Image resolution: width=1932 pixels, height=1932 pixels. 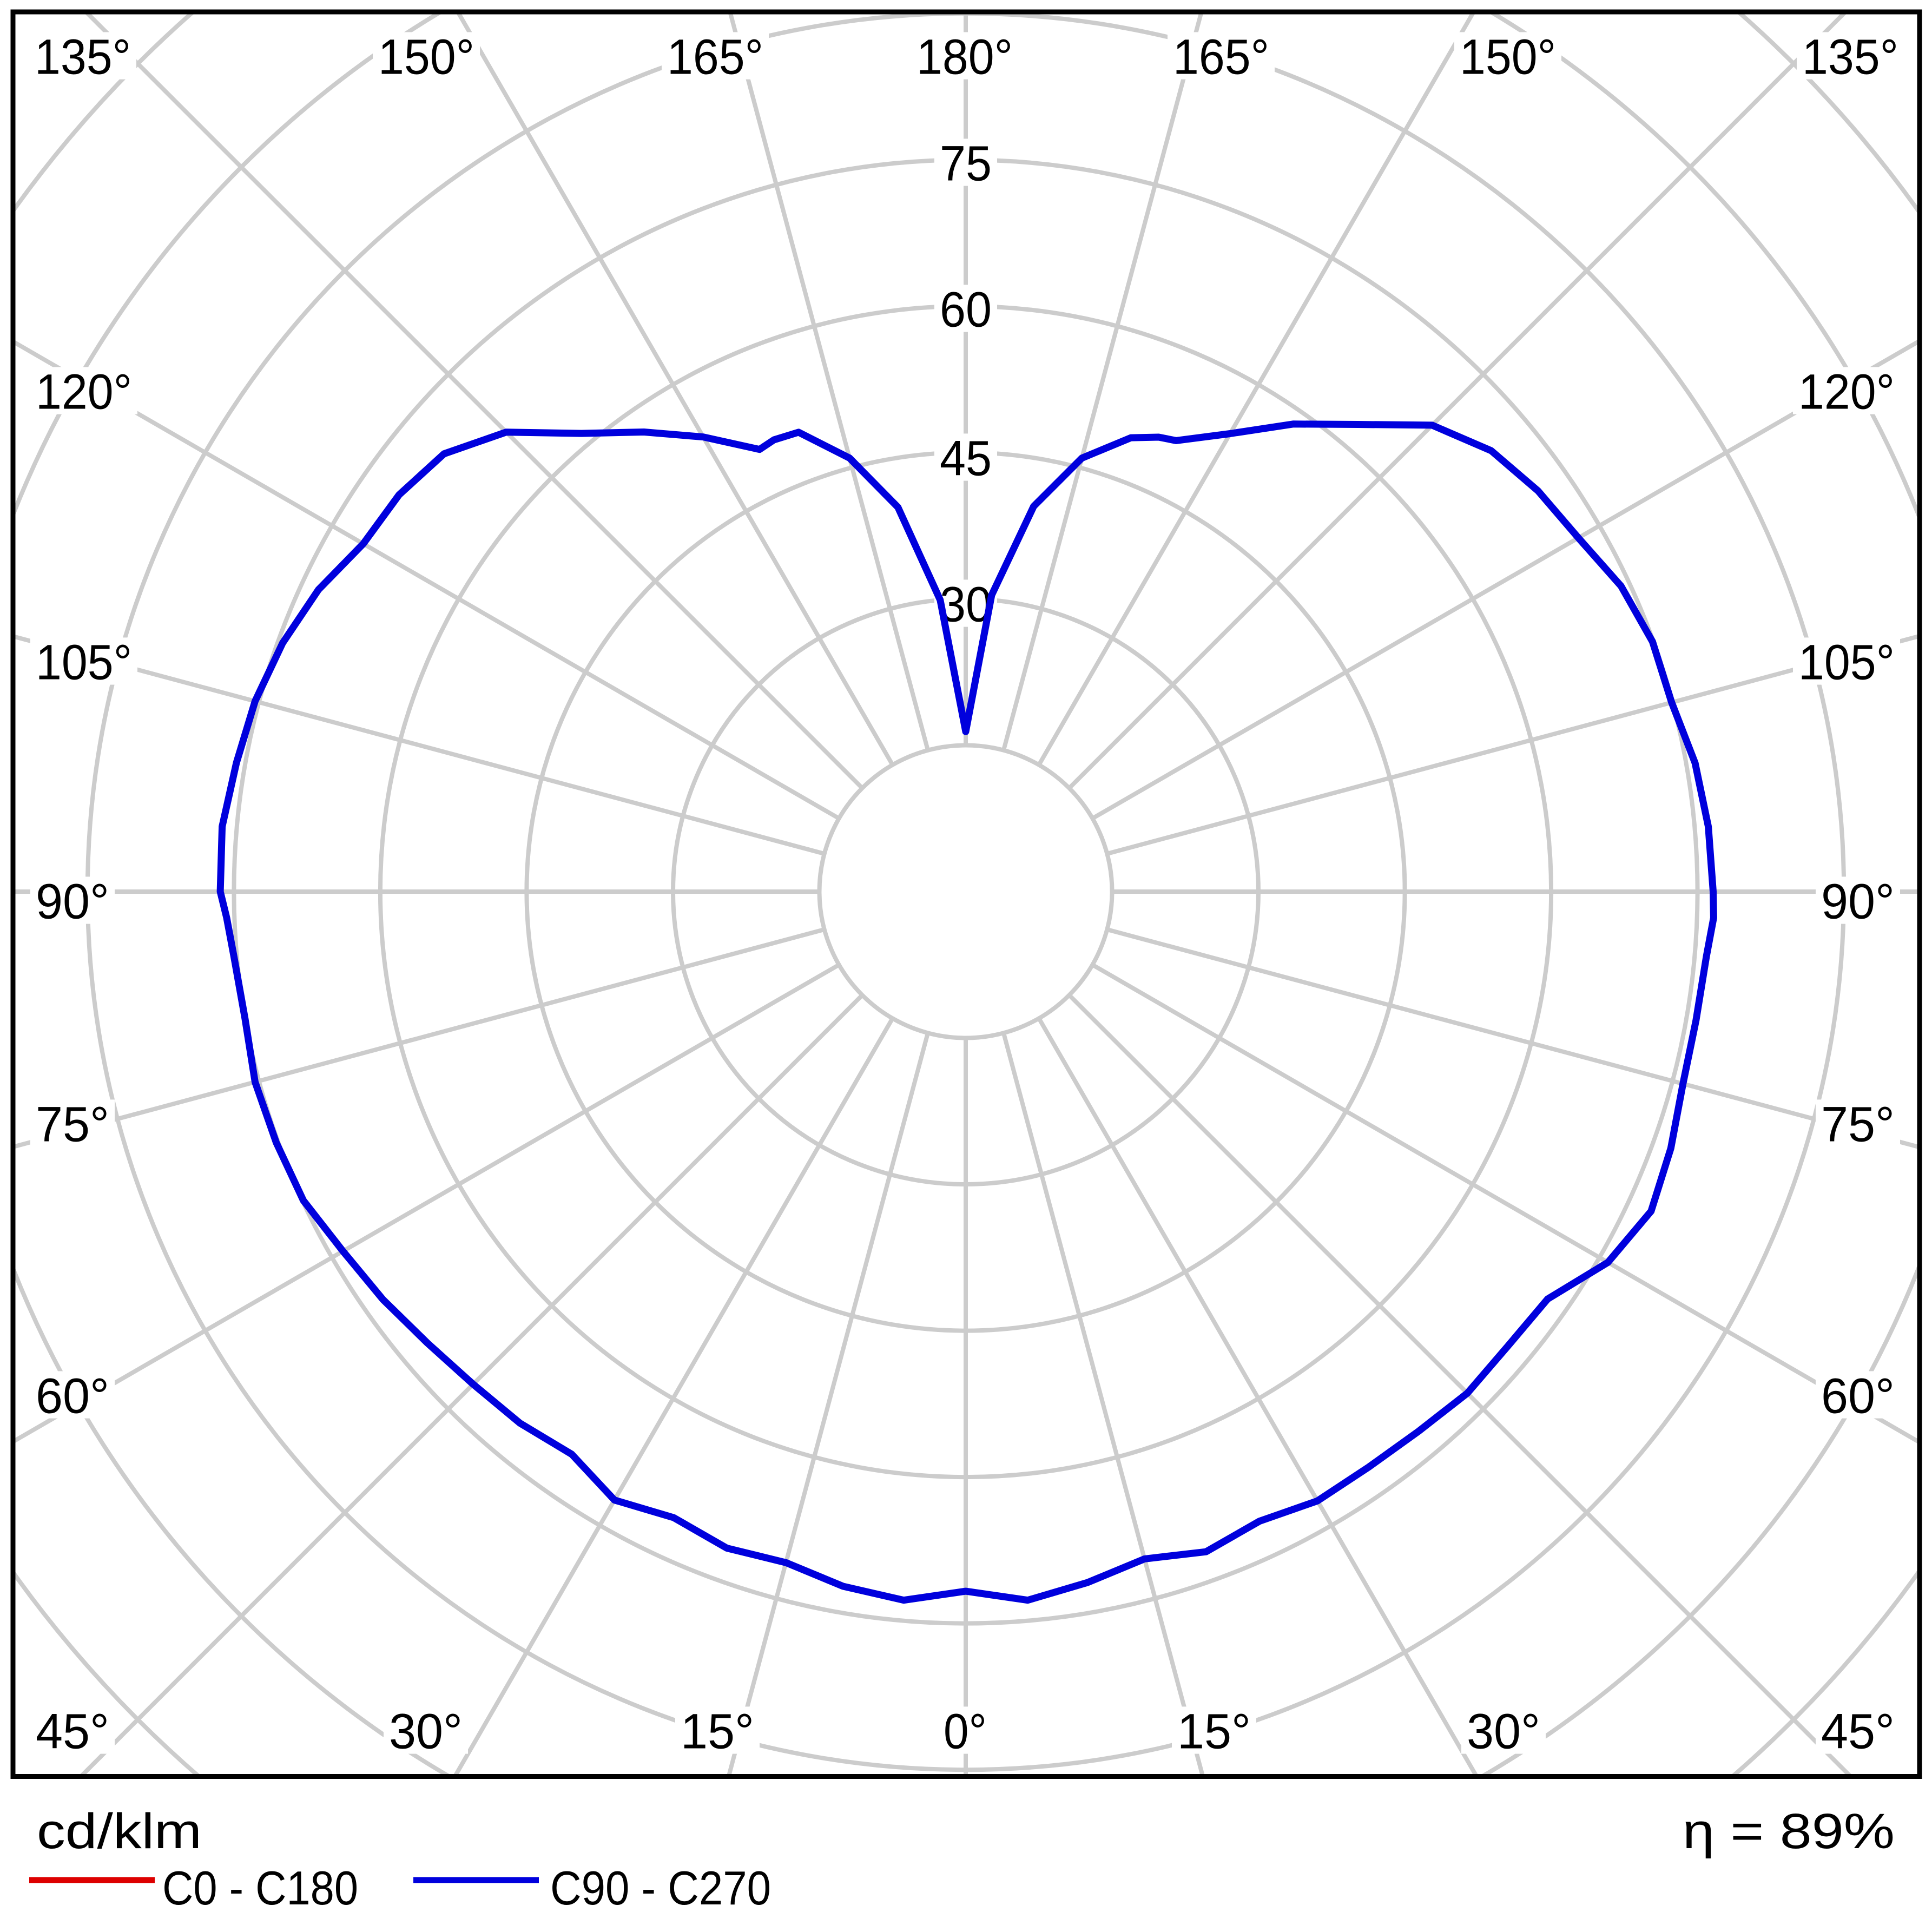 What do you see at coordinates (965, 1731) in the screenshot?
I see `svg-text: 0°` at bounding box center [965, 1731].